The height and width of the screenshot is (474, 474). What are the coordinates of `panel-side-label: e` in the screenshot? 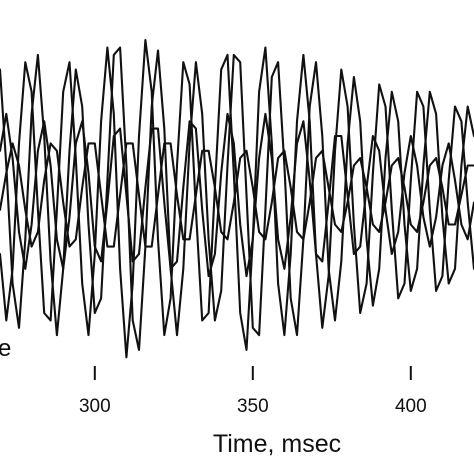 It's located at (5, 348).